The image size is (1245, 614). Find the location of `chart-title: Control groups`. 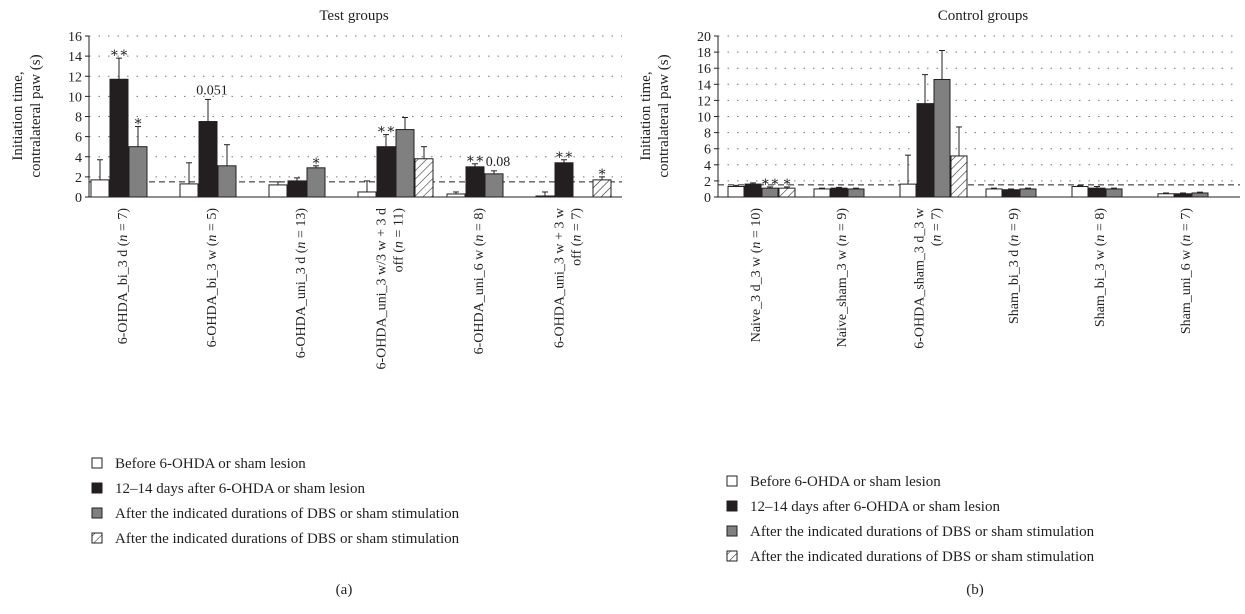

chart-title: Control groups is located at coordinates (983, 16).